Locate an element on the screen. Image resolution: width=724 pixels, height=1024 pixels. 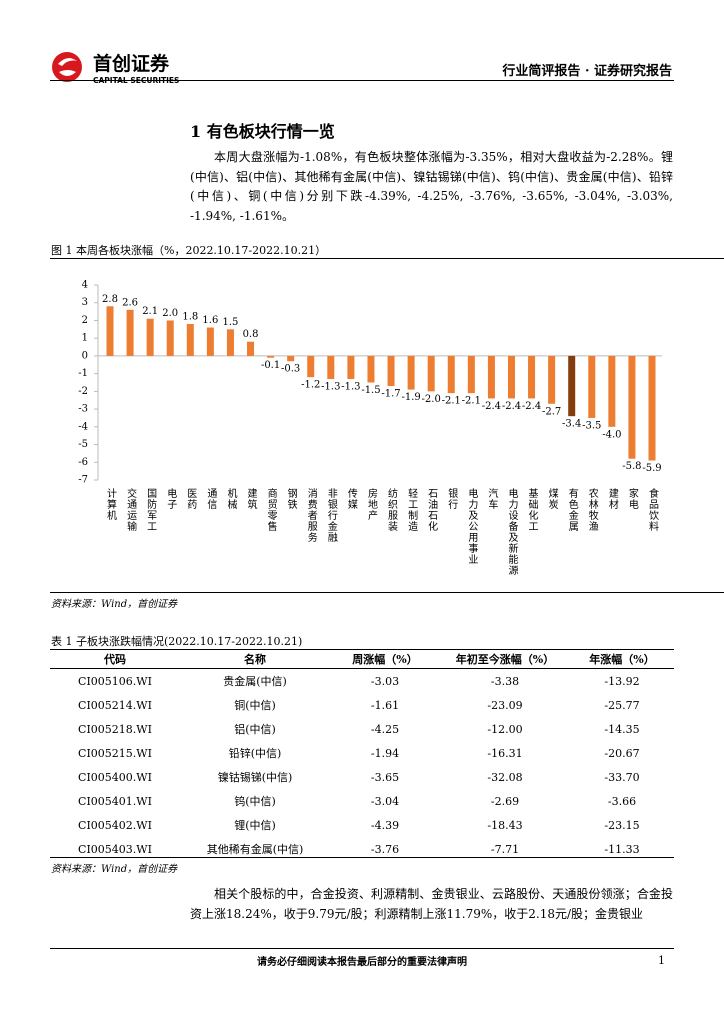
x-tick-label: 通信 is located at coordinates (211, 499).